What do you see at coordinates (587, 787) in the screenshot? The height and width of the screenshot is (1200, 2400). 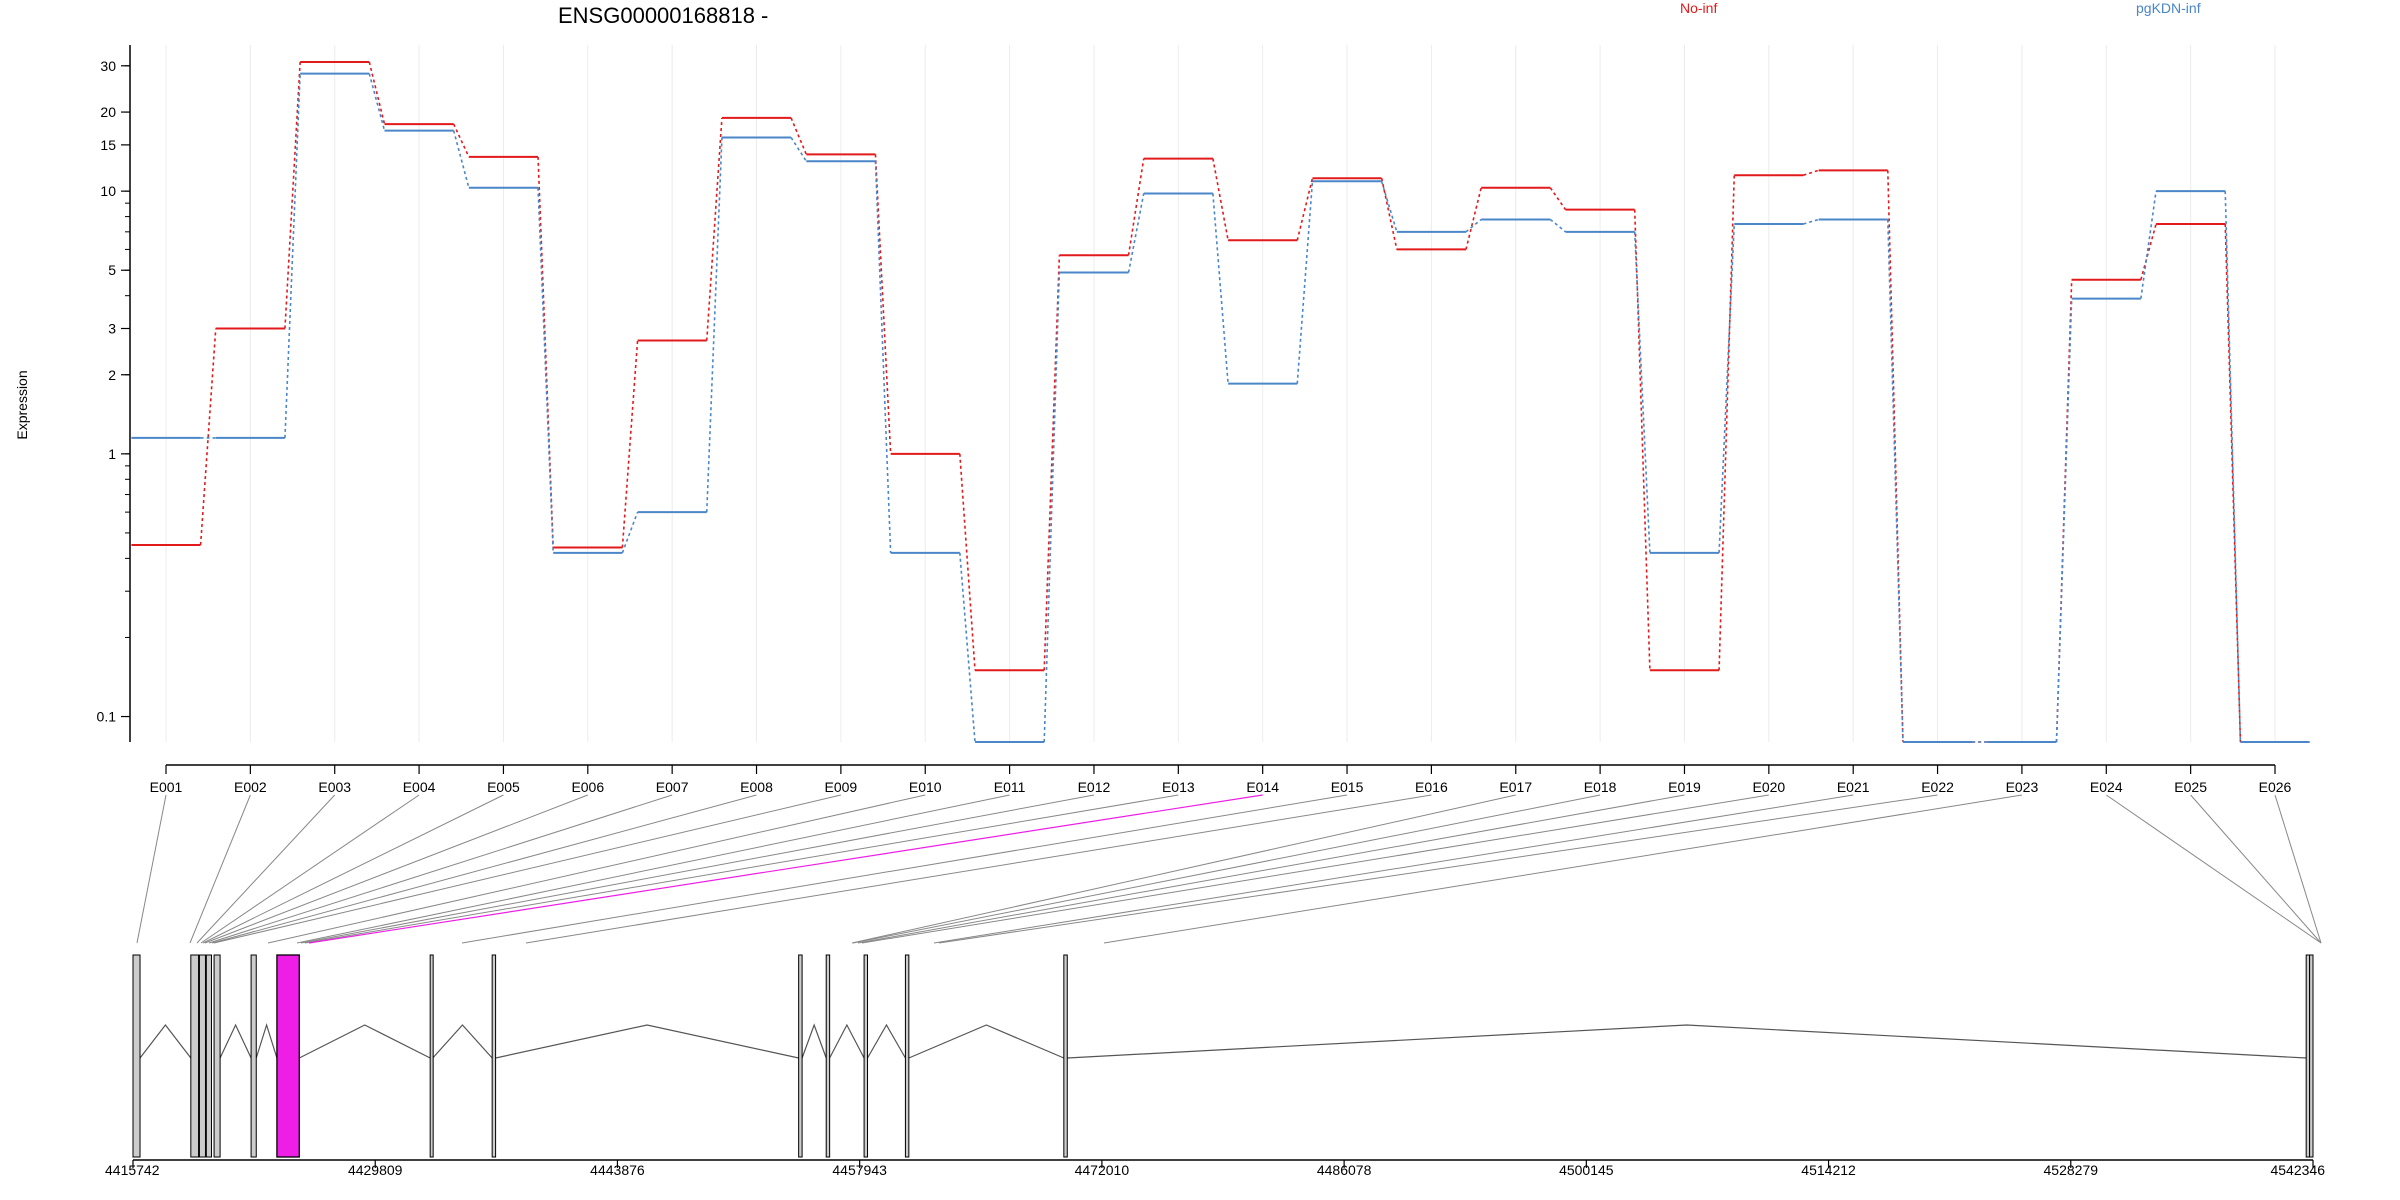 I see `x-tick-label: E006` at bounding box center [587, 787].